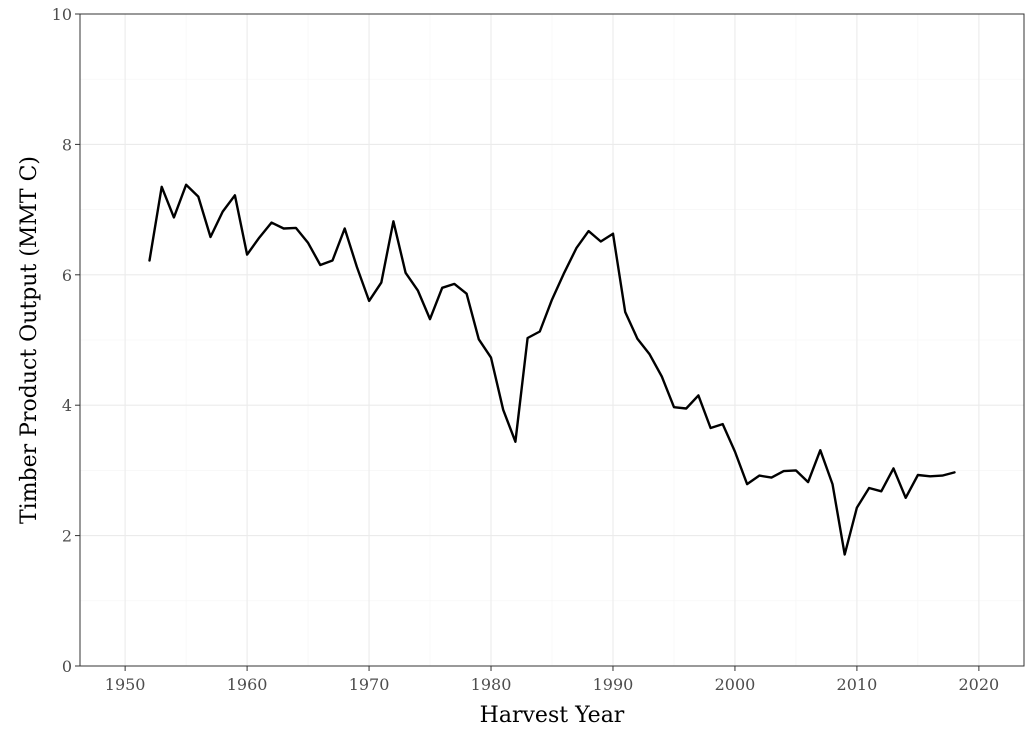 Image resolution: width=1029 pixels, height=740 pixels. I want to click on x-tick-label: 1960, so click(247, 684).